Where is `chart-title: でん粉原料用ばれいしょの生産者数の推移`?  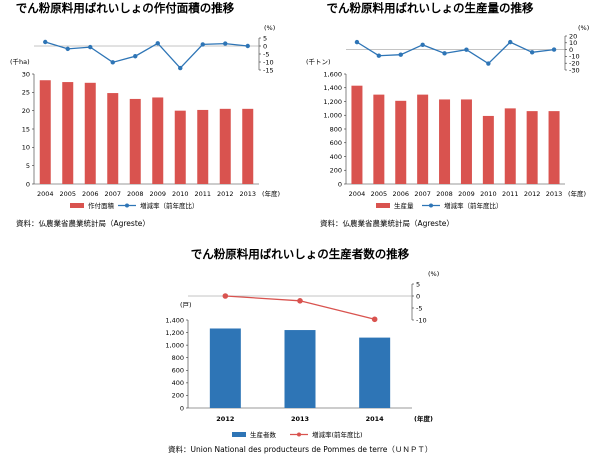
chart-title: でん粉原料用ばれいしょの生産者数の推移 is located at coordinates (300, 254).